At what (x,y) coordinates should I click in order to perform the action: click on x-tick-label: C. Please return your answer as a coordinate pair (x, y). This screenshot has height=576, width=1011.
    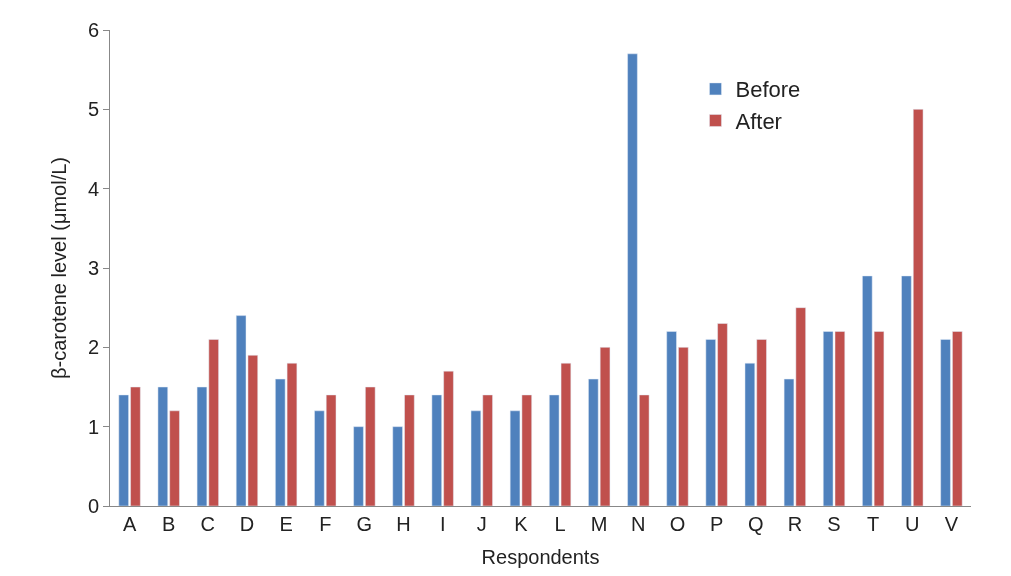
    Looking at the image, I should click on (208, 524).